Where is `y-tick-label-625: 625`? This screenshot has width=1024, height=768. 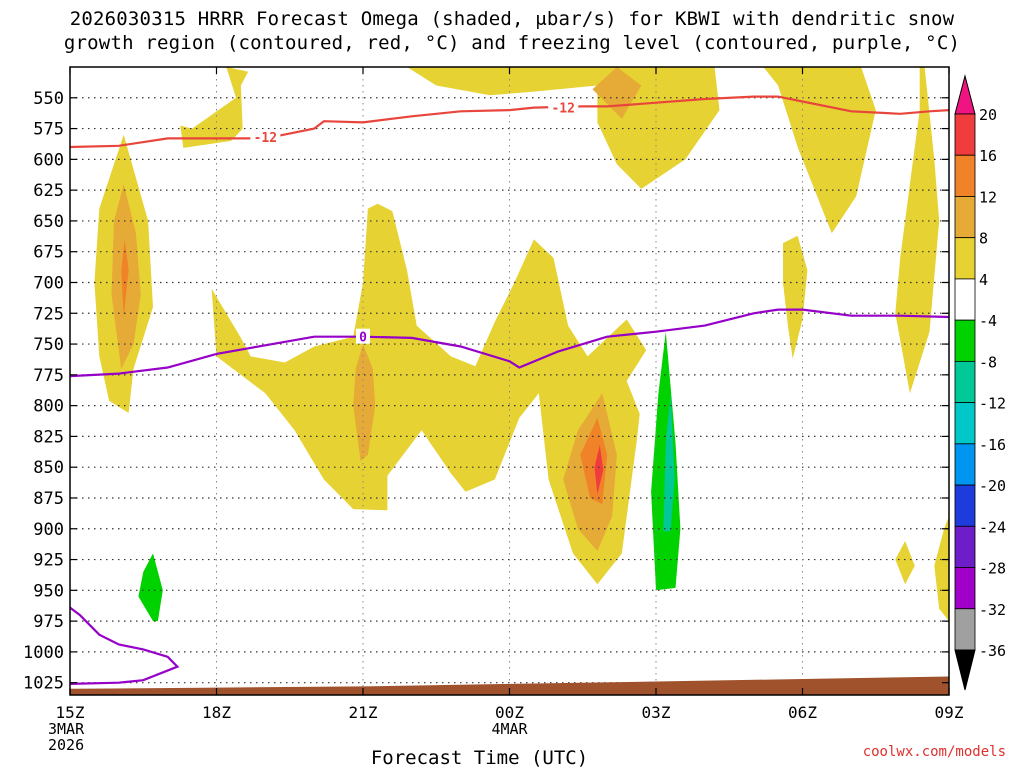
y-tick-label-625: 625 is located at coordinates (48, 191).